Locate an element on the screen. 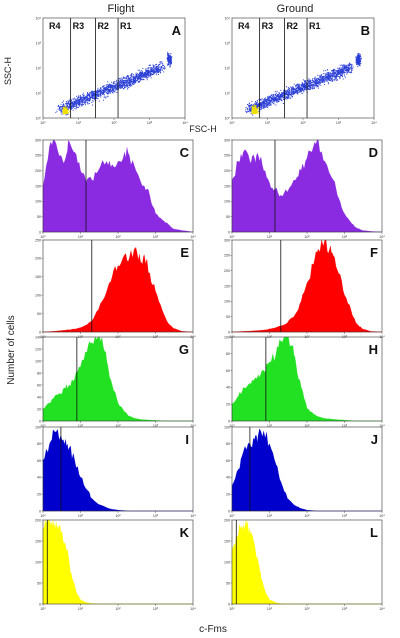  panel-letter-b: B is located at coordinates (365, 30).